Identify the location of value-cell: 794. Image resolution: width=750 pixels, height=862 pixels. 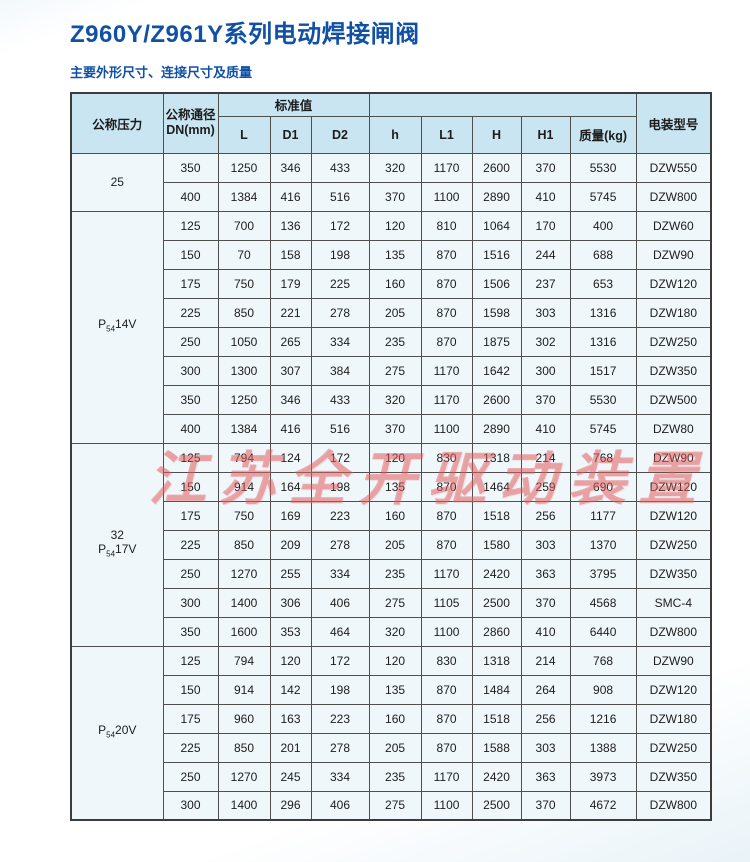
(244, 660).